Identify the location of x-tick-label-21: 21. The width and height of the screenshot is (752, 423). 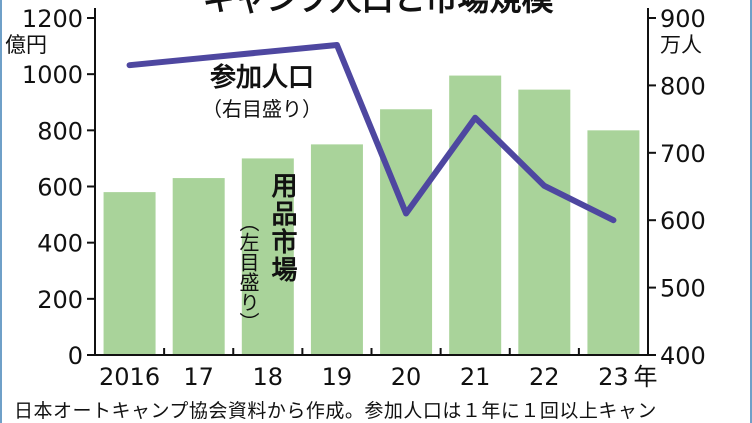
(475, 377).